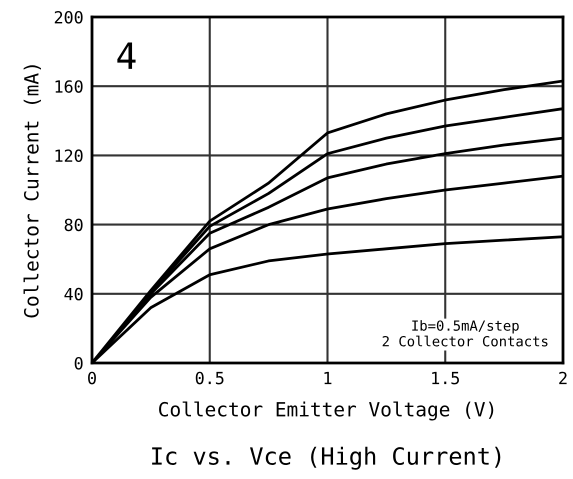 The height and width of the screenshot is (479, 573). Describe the element at coordinates (210, 378) in the screenshot. I see `x-tick-label: 0.5` at that location.